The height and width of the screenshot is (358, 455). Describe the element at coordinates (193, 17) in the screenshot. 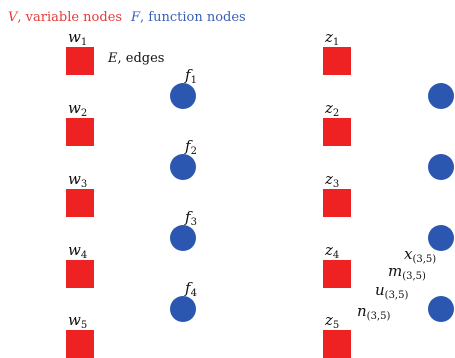

I see `function-nodes-legend-text: , function nodes` at that location.